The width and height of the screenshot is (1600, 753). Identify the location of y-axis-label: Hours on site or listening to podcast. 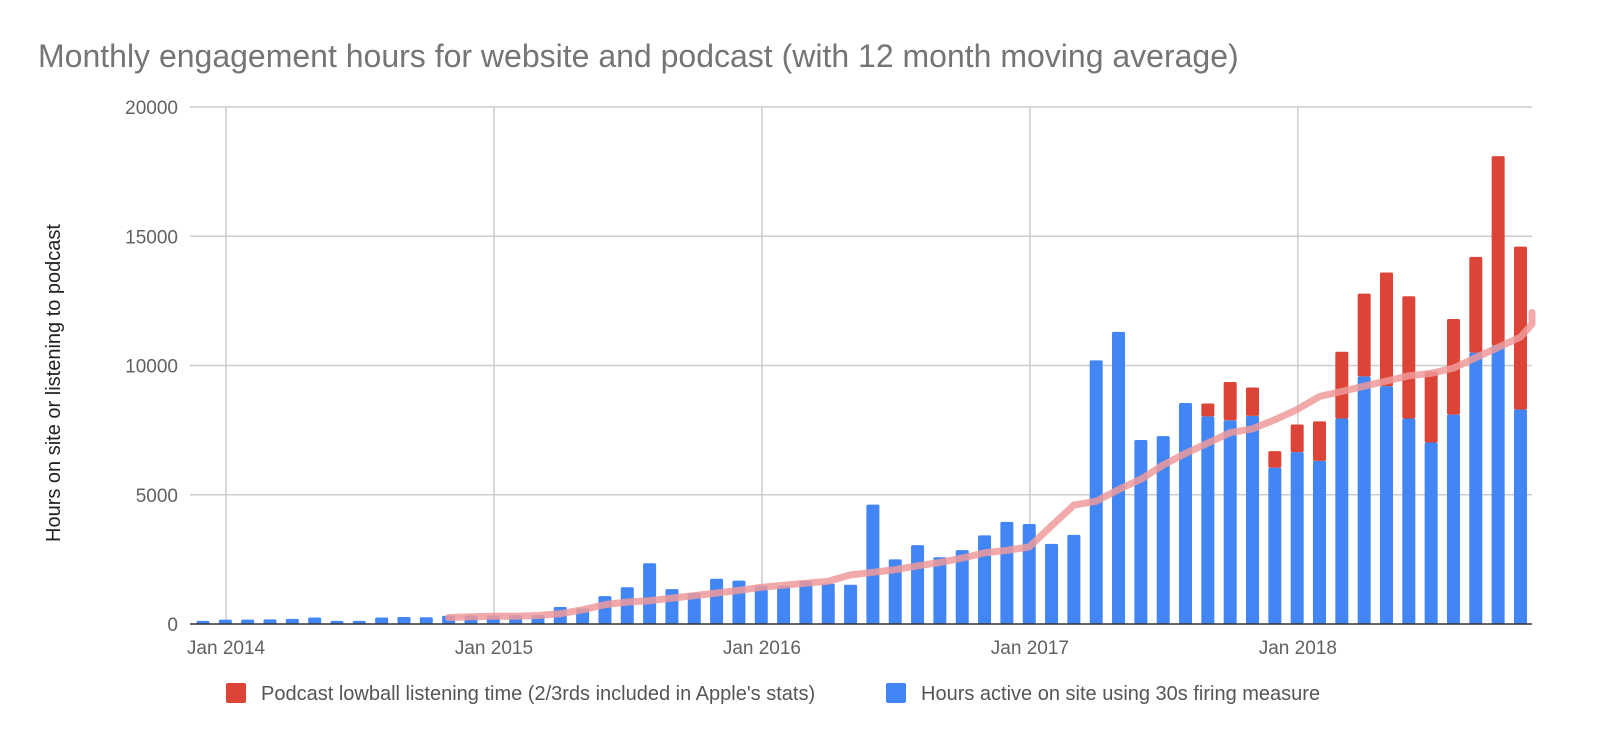
(54, 383).